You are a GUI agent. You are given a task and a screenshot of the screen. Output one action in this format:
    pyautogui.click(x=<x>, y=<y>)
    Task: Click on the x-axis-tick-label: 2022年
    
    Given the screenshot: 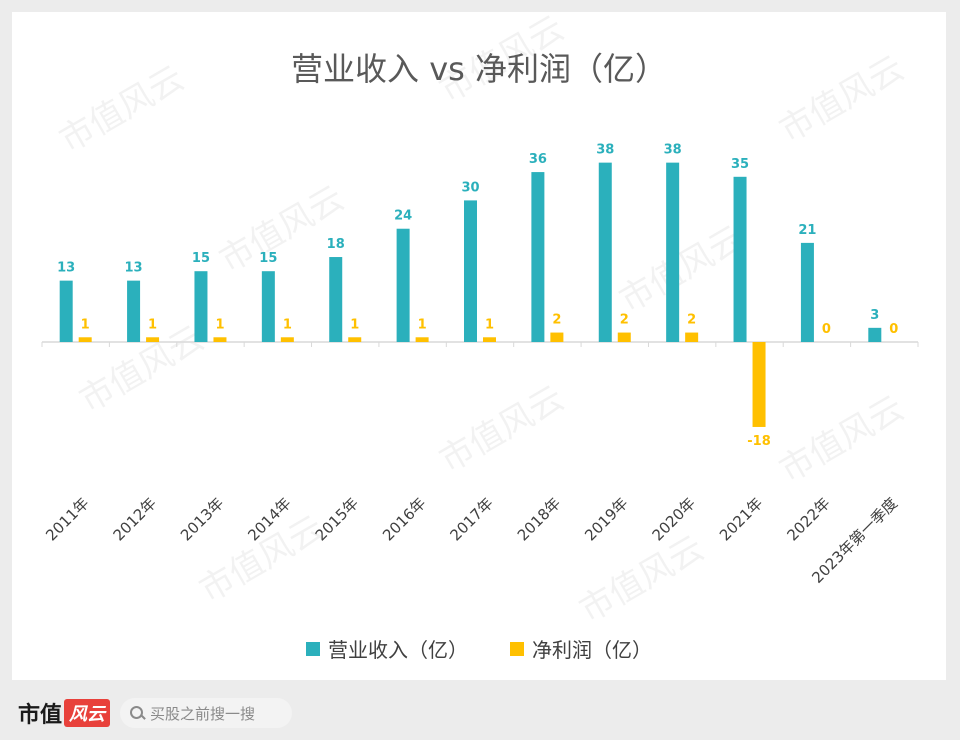 What is the action you would take?
    pyautogui.click(x=808, y=519)
    